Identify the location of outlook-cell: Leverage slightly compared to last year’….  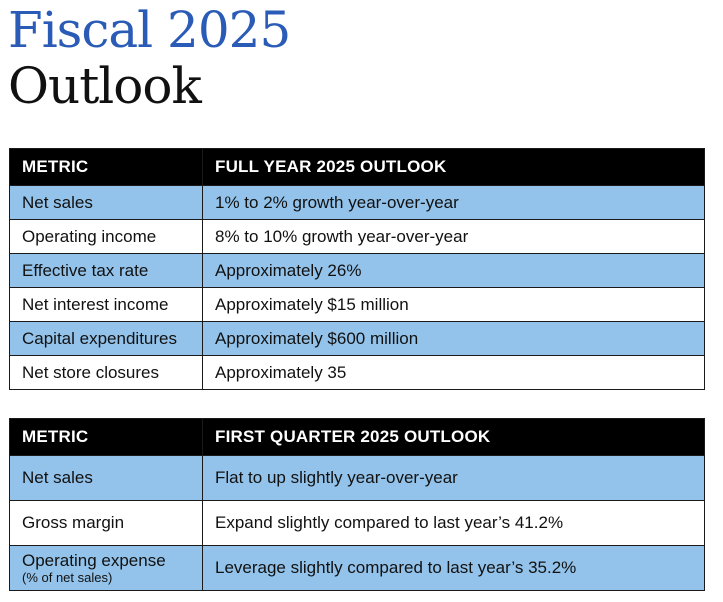
(453, 568).